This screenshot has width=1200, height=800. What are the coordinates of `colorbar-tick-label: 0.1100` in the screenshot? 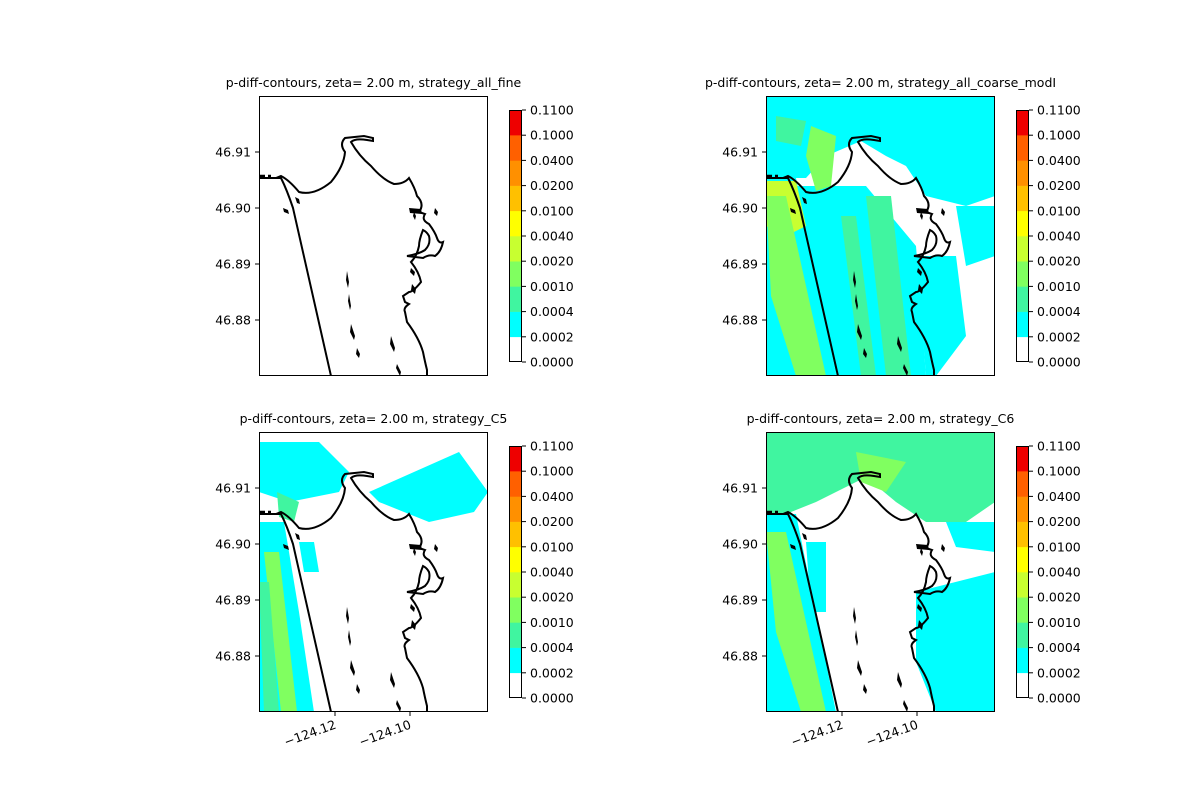 It's located at (552, 110).